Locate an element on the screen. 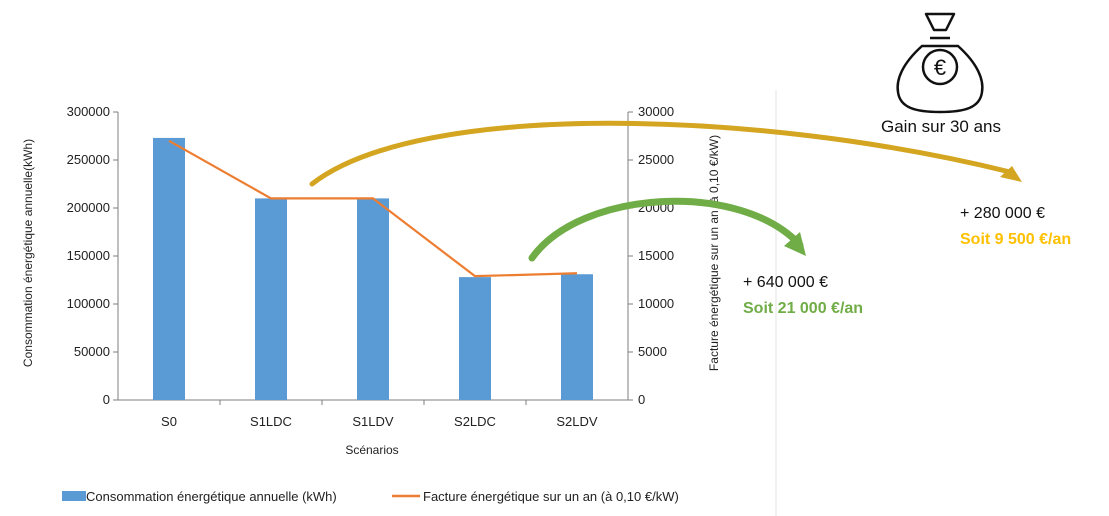 The width and height of the screenshot is (1109, 516). green-arrow-head is located at coordinates (795, 244).